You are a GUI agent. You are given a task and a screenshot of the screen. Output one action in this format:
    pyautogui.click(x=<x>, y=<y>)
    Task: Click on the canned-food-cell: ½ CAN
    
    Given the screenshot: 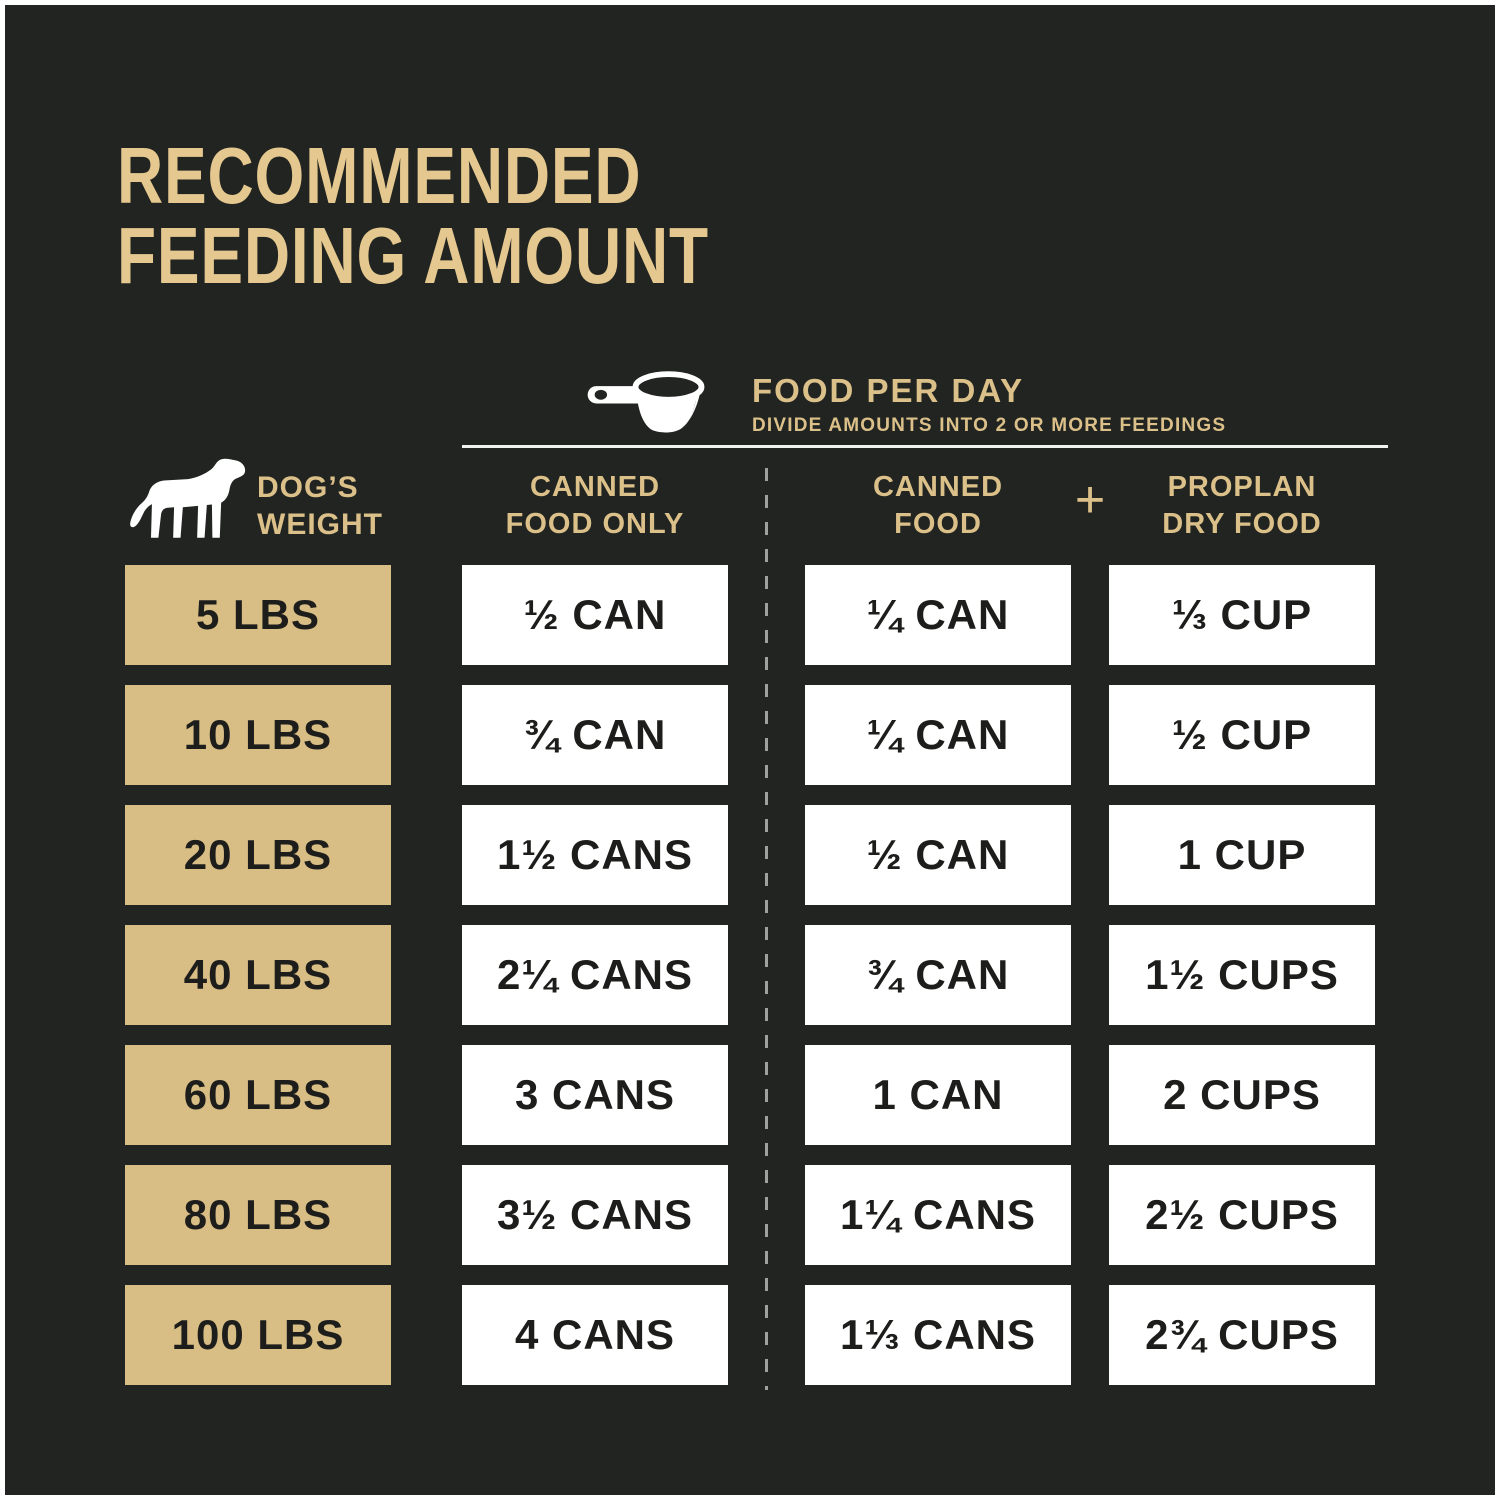 What is the action you would take?
    pyautogui.click(x=938, y=855)
    